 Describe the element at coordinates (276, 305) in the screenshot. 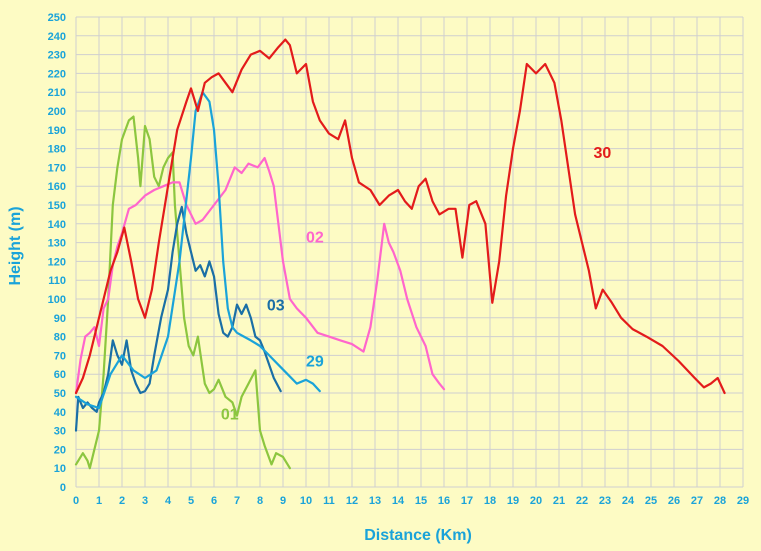

I see `series-label-03: 03` at that location.